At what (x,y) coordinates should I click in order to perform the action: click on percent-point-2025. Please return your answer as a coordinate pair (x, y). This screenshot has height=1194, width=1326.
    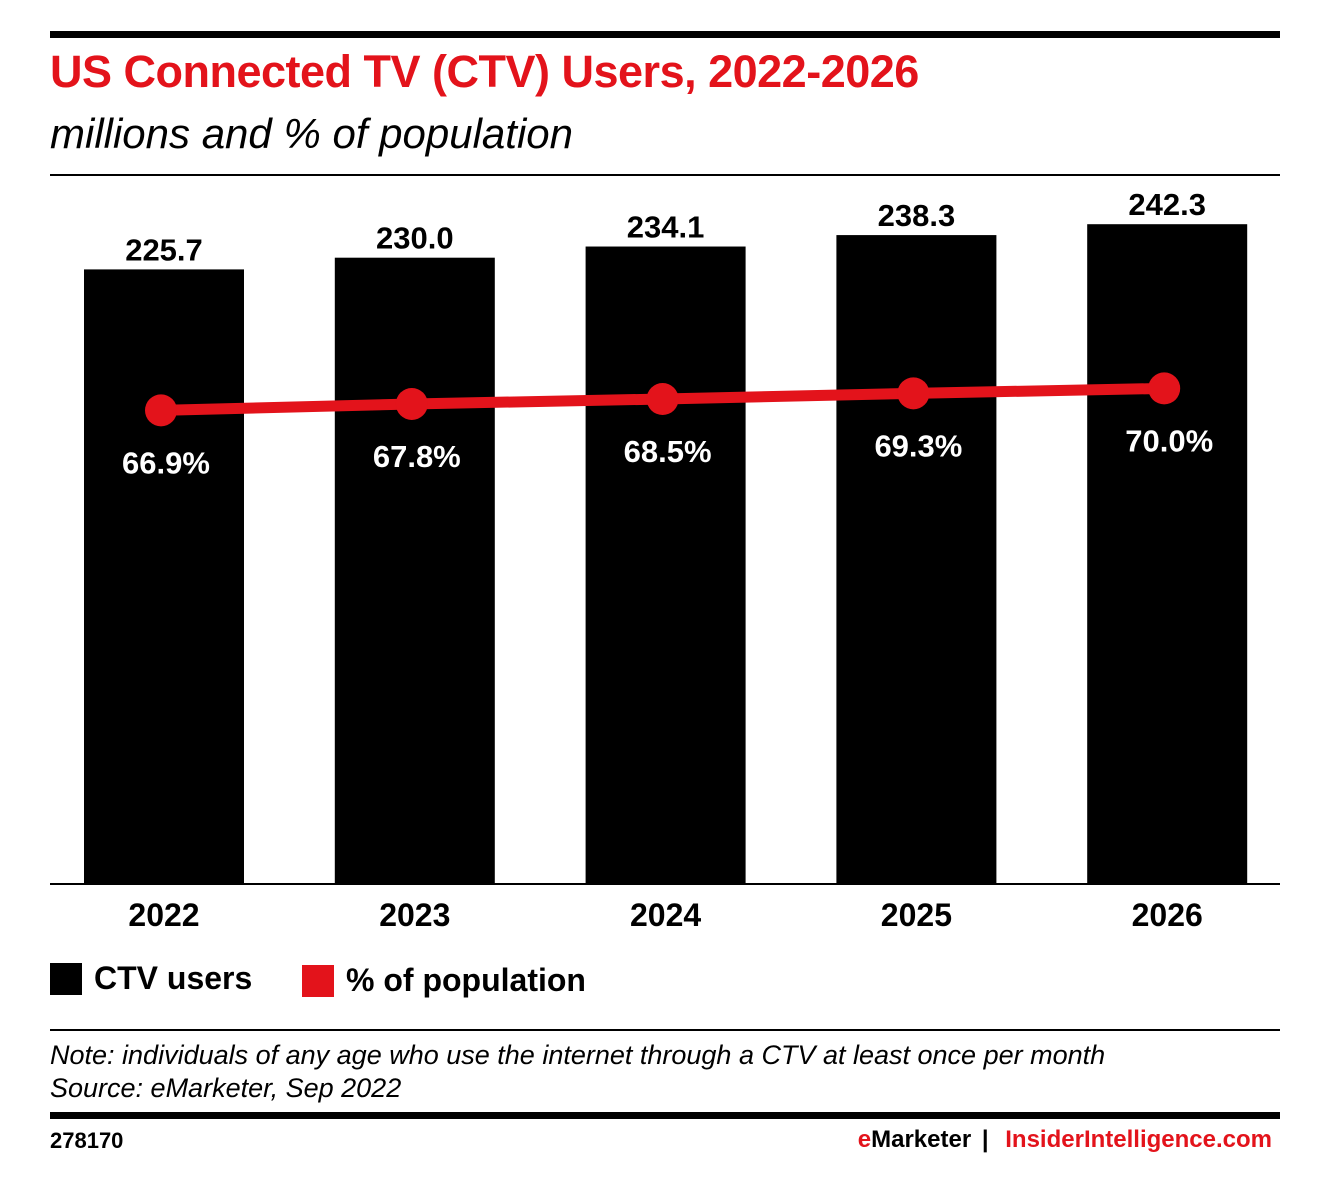
    Looking at the image, I should click on (913, 393).